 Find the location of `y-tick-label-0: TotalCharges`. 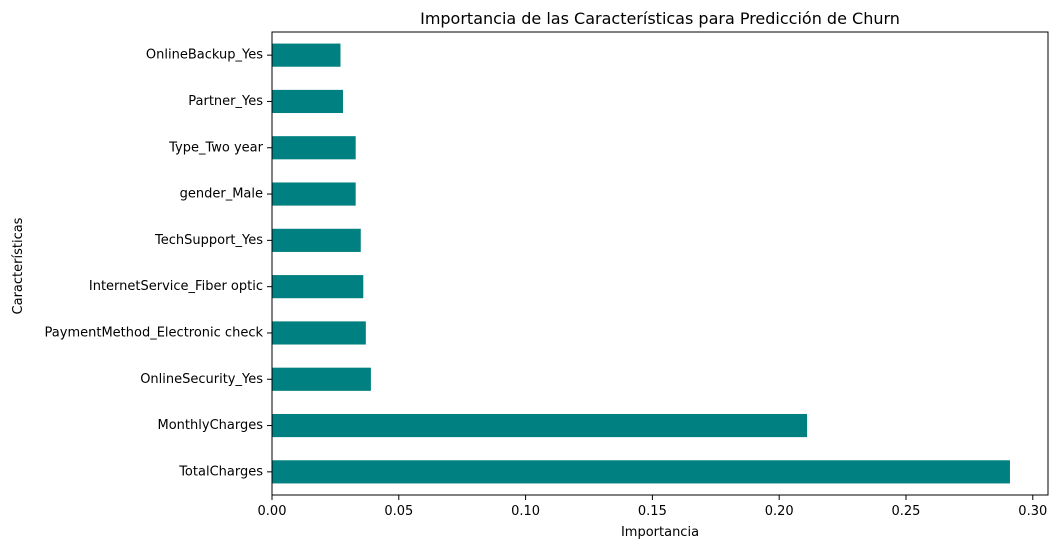

y-tick-label-0: TotalCharges is located at coordinates (220, 471).